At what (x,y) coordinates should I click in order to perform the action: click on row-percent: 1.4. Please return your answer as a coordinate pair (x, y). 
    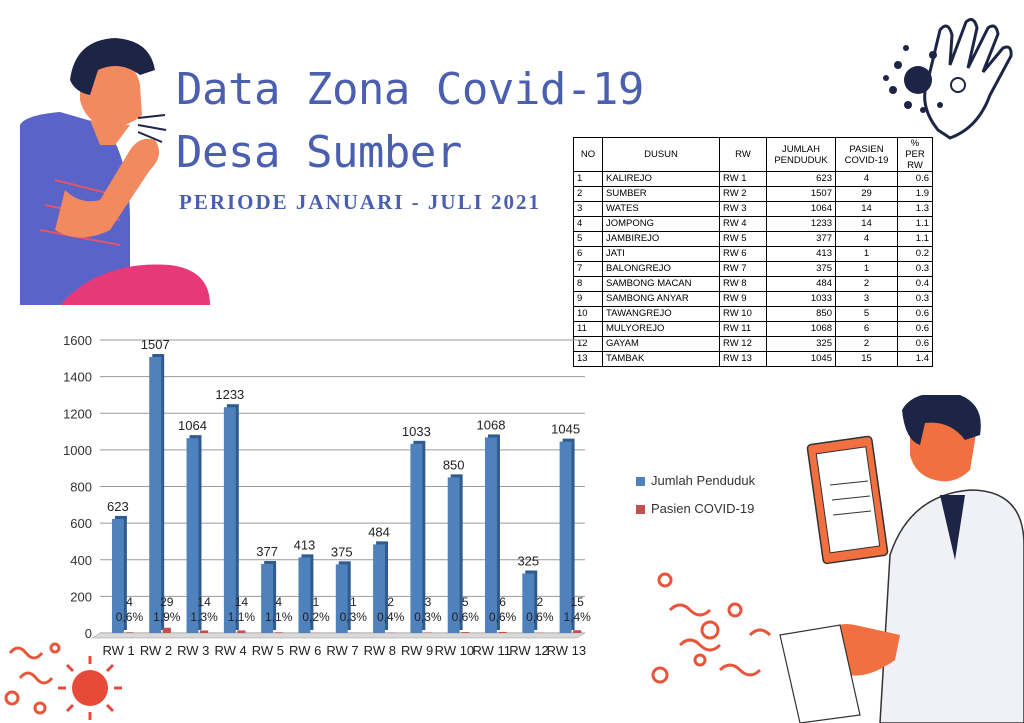
    Looking at the image, I should click on (915, 359).